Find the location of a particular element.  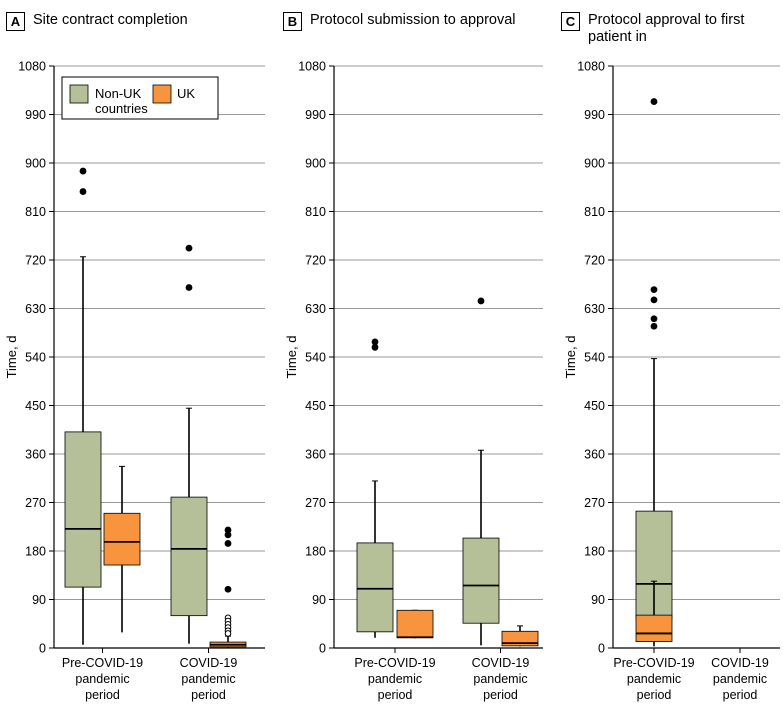

panel-c-header: C Protocol approval to first patient in is located at coordinates (652, 29).